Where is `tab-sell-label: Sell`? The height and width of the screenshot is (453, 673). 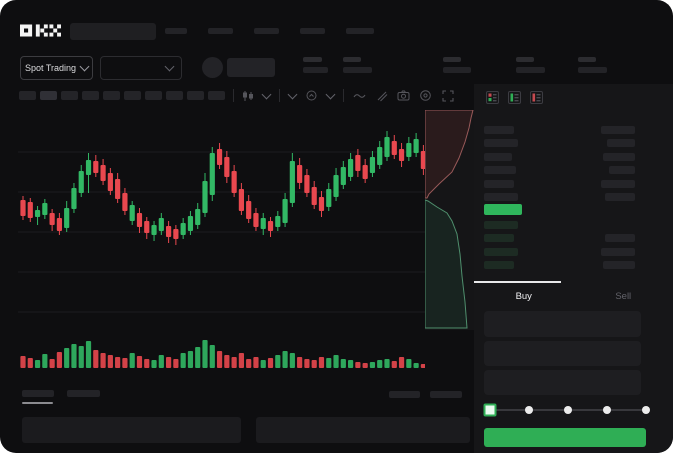 tab-sell-label: Sell is located at coordinates (623, 296).